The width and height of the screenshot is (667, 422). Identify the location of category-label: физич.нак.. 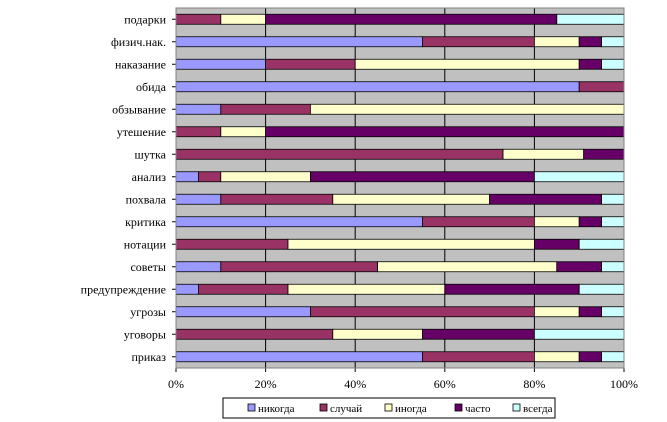
(138, 42).